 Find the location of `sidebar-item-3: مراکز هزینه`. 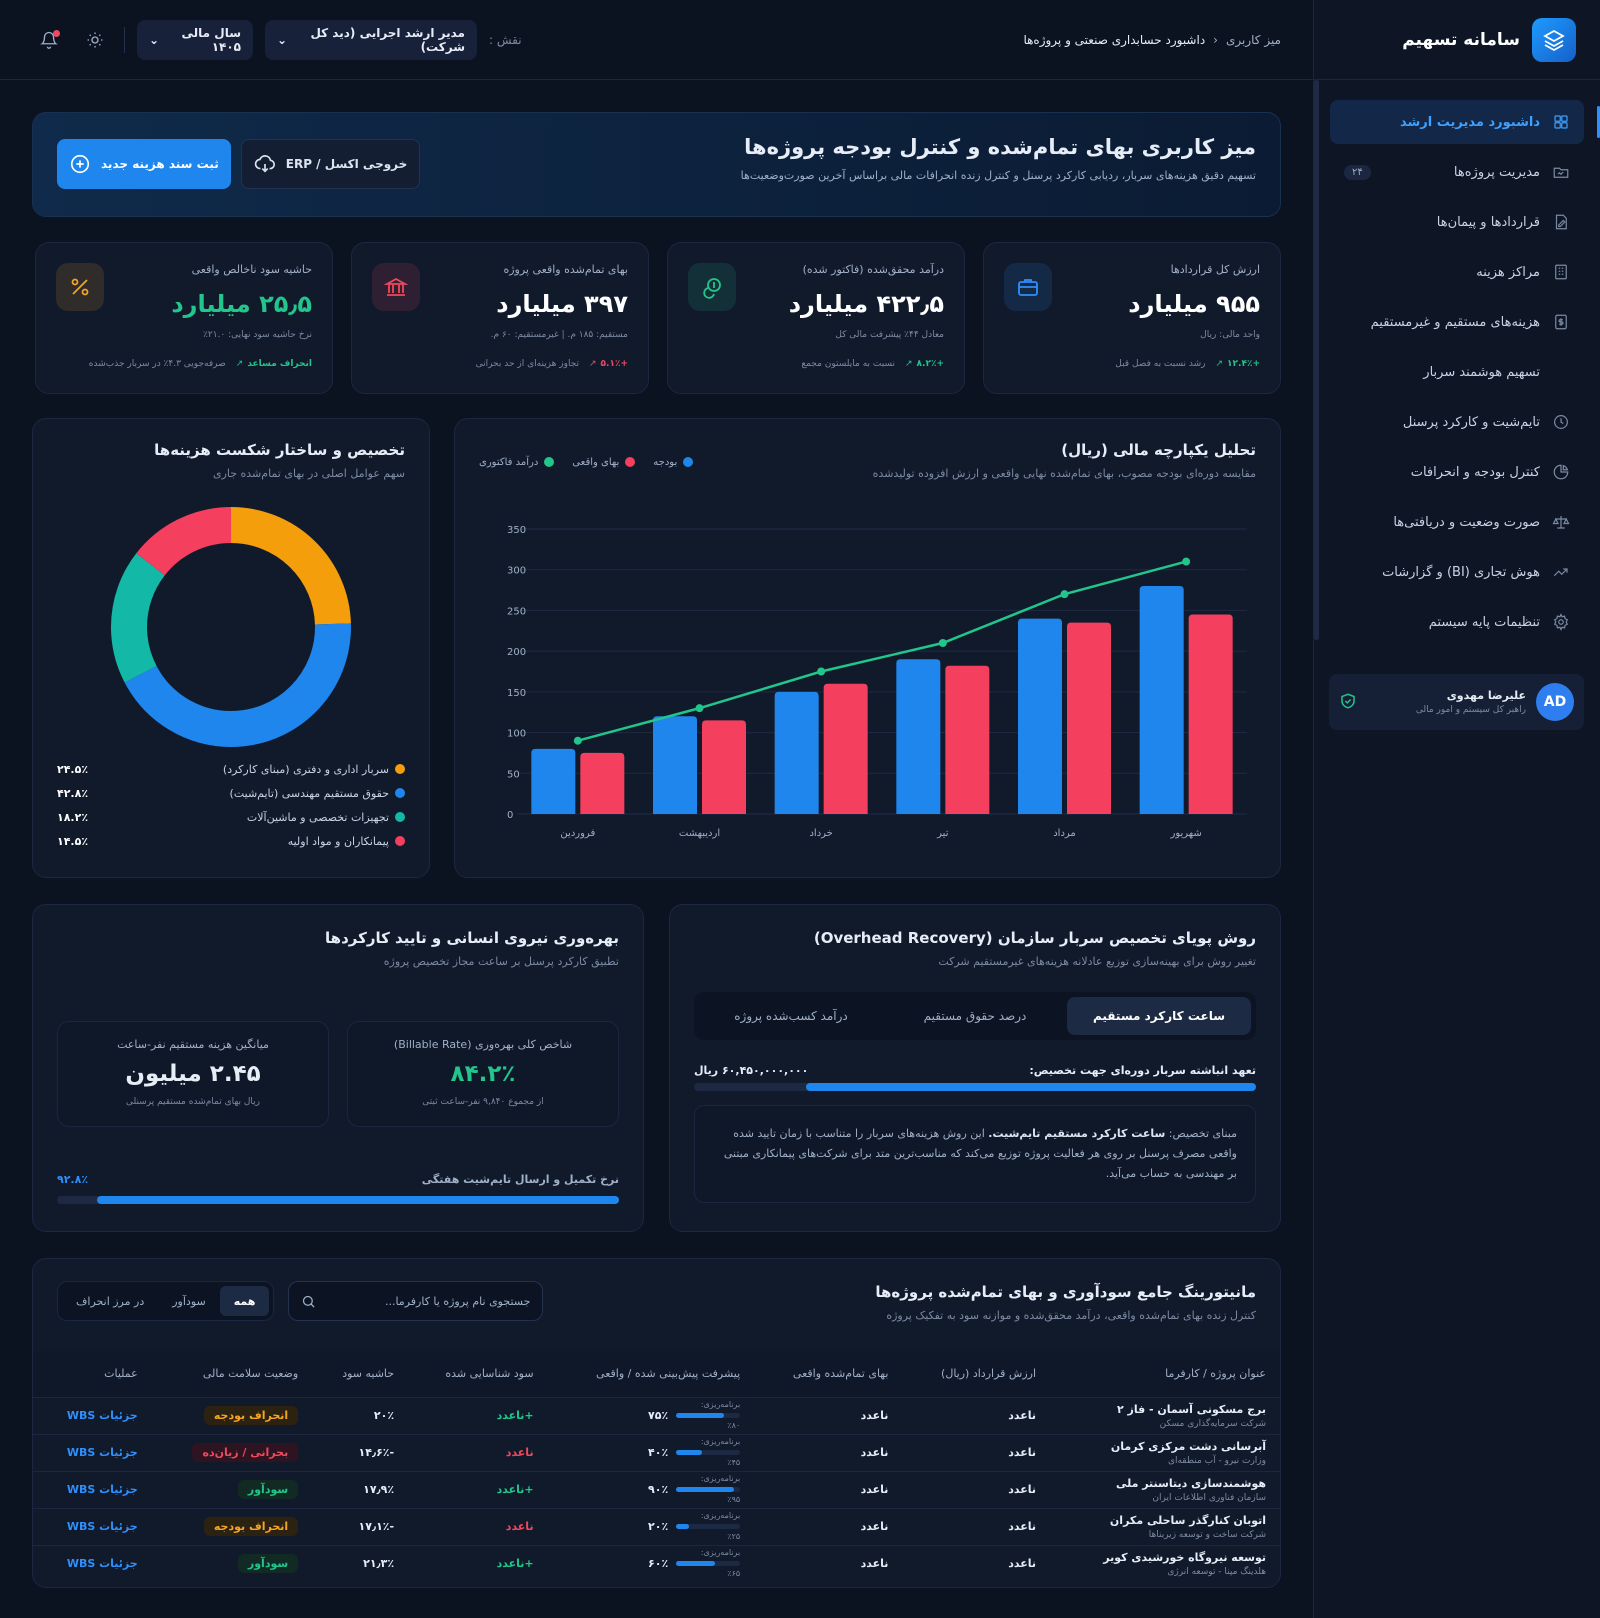

sidebar-item-3: مراکز هزینه is located at coordinates (1457, 272).